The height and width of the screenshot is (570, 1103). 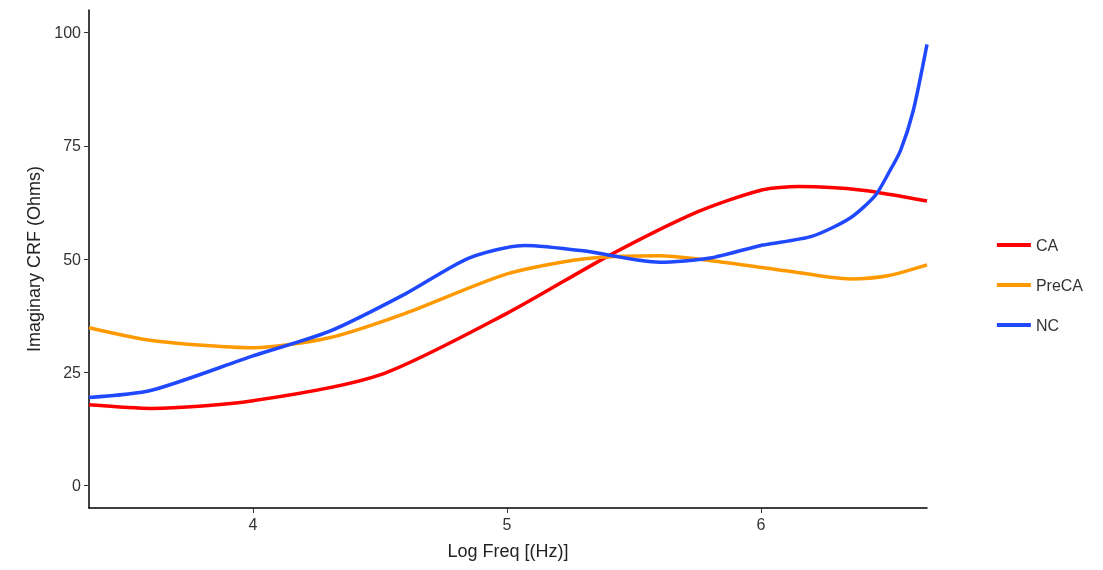 What do you see at coordinates (72, 372) in the screenshot?
I see `y-tick-label: 25` at bounding box center [72, 372].